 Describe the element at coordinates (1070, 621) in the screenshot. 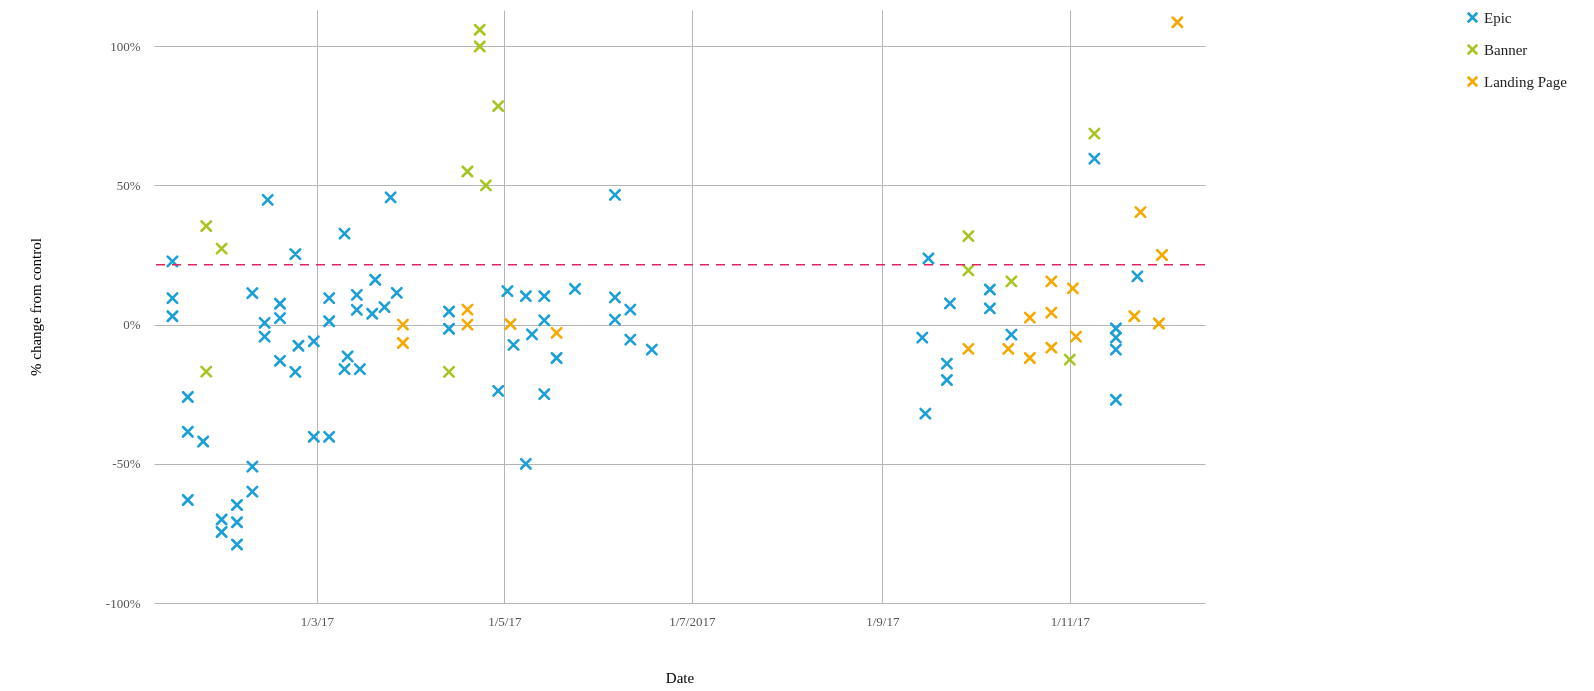

I see `x-tick-label: 1/11/17` at that location.